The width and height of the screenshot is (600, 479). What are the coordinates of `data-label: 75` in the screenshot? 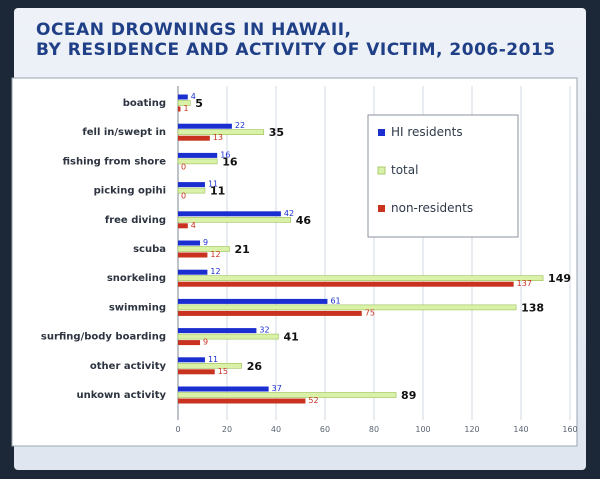 It's located at (370, 312).